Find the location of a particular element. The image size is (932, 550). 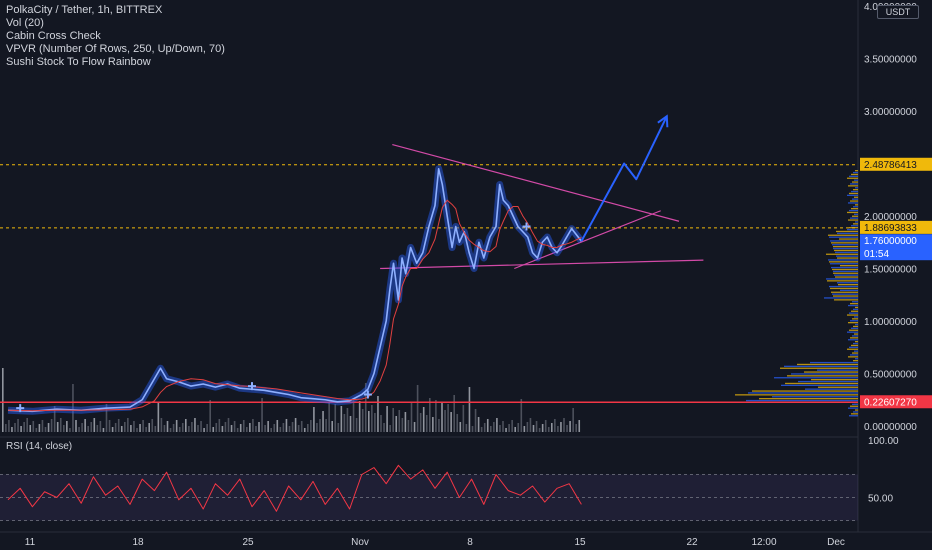

price-tick-label: 1.50000000 is located at coordinates (890, 270).